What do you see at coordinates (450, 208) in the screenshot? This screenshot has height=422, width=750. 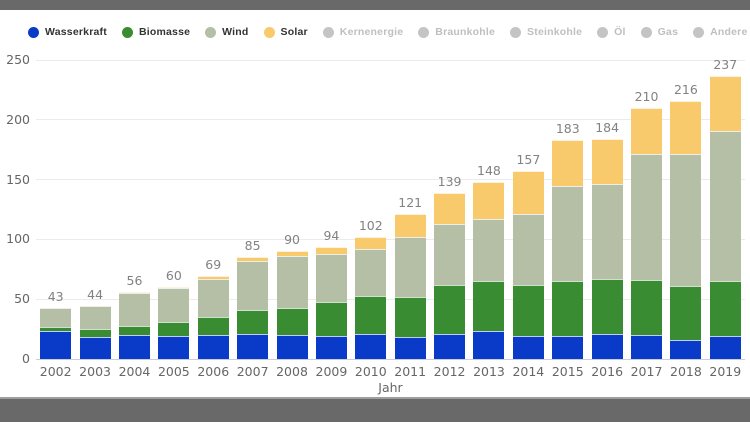 I see `bar-segment-solar-2012` at bounding box center [450, 208].